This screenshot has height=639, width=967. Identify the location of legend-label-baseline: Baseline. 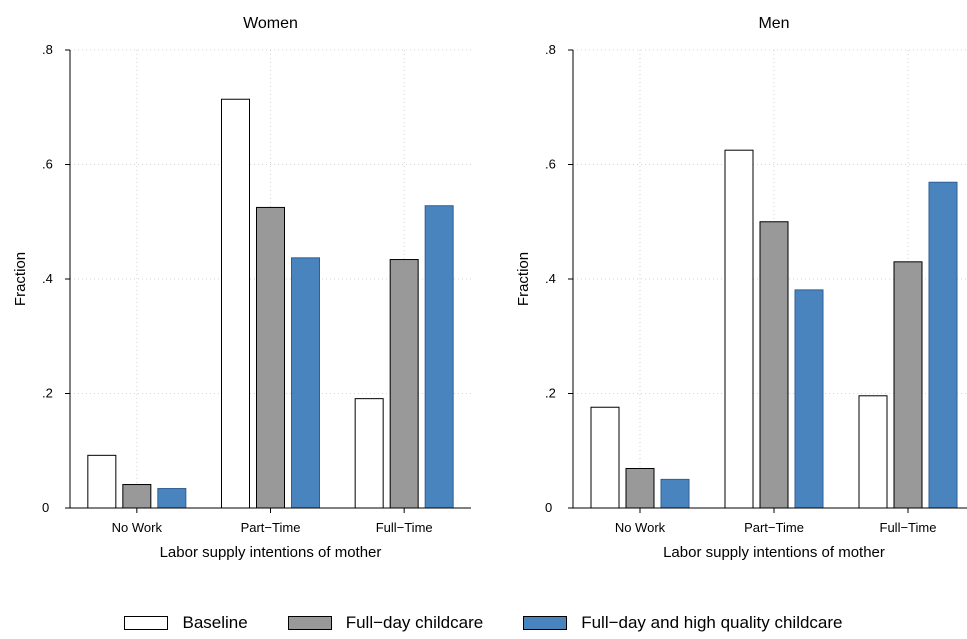
(215, 622).